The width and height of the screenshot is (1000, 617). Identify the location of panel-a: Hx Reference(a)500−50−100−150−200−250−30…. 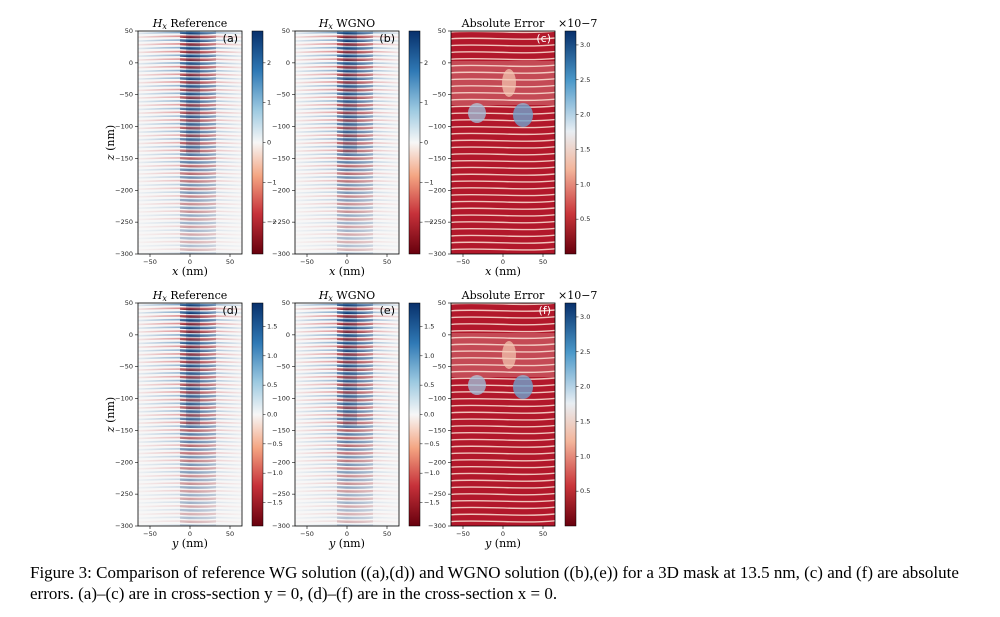
(190, 147).